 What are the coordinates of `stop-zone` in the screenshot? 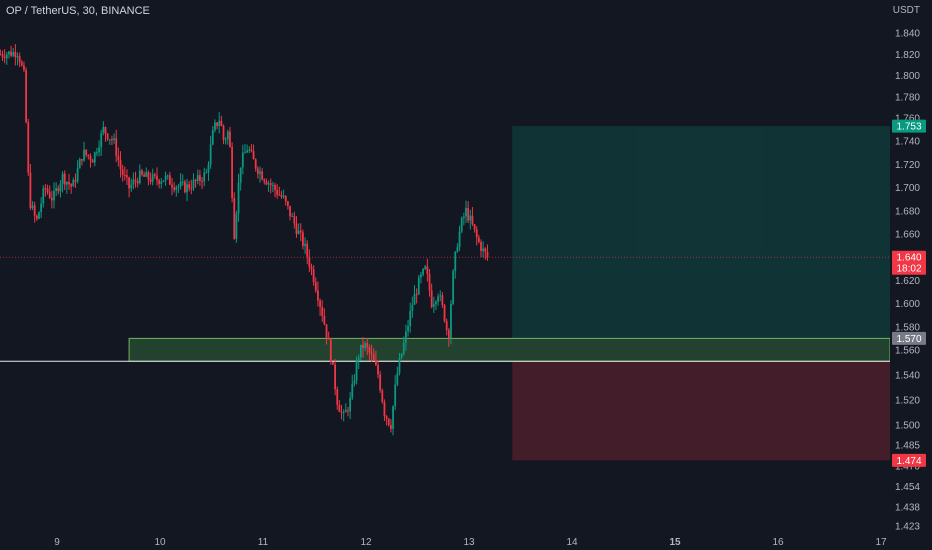 It's located at (701, 411).